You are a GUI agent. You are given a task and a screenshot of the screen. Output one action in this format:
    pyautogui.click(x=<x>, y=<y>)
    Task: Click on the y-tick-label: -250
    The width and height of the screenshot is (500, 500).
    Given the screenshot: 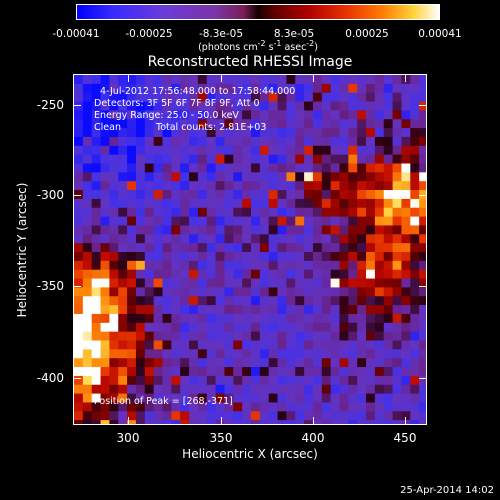 What is the action you would take?
    pyautogui.click(x=50, y=105)
    